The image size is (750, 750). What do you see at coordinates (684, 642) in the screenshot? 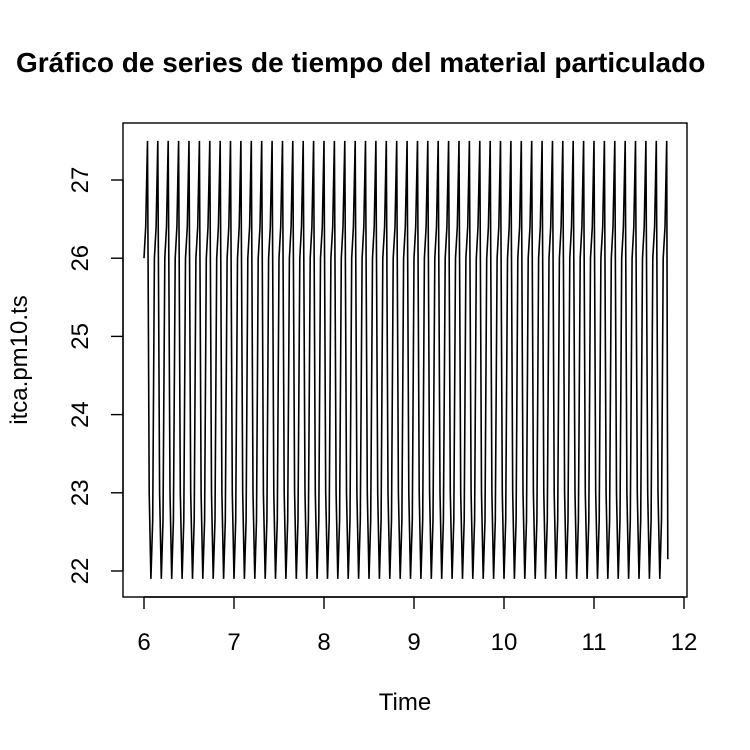
I see `x-tick-label: 12` at bounding box center [684, 642].